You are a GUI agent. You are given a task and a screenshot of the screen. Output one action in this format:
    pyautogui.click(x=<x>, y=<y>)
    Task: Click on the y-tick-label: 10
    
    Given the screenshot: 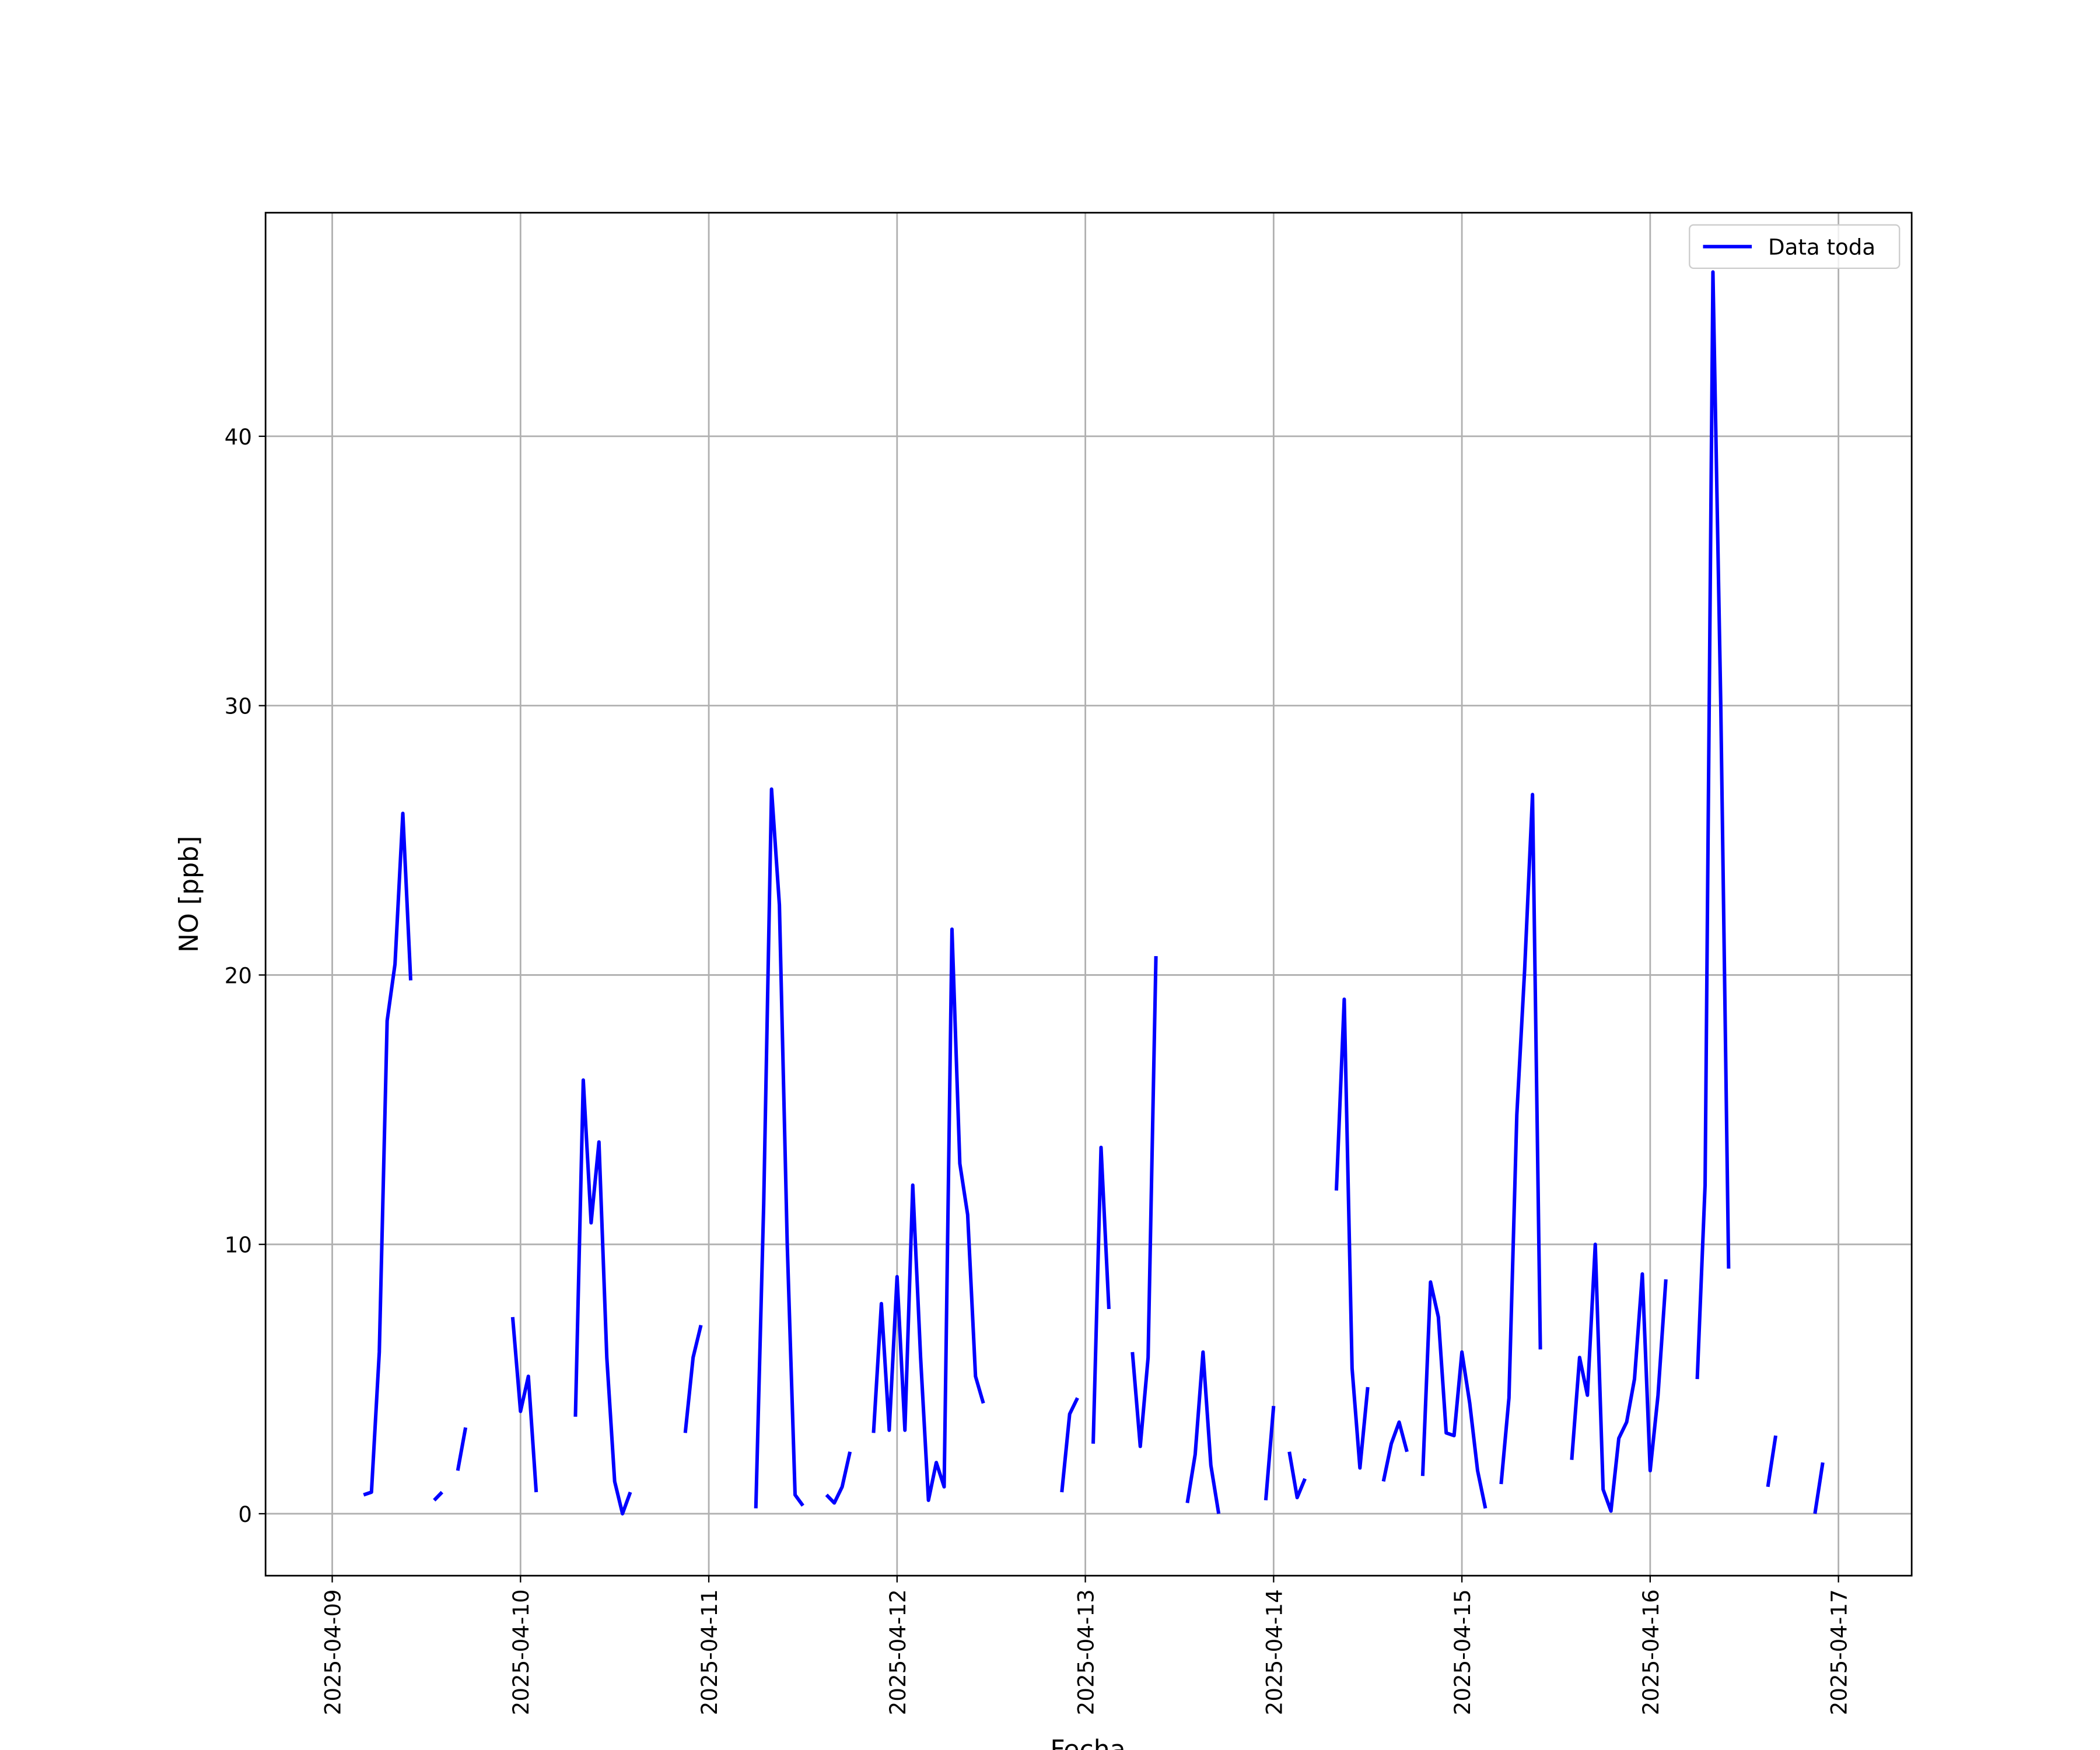 What is the action you would take?
    pyautogui.click(x=238, y=1245)
    